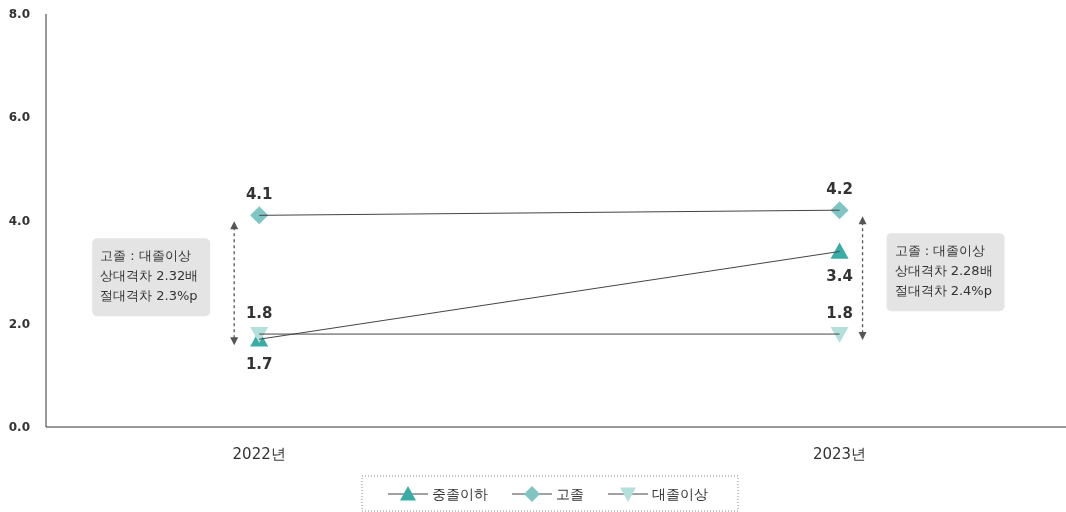  What do you see at coordinates (839, 189) in the screenshot?
I see `data-label: 4.2` at bounding box center [839, 189].